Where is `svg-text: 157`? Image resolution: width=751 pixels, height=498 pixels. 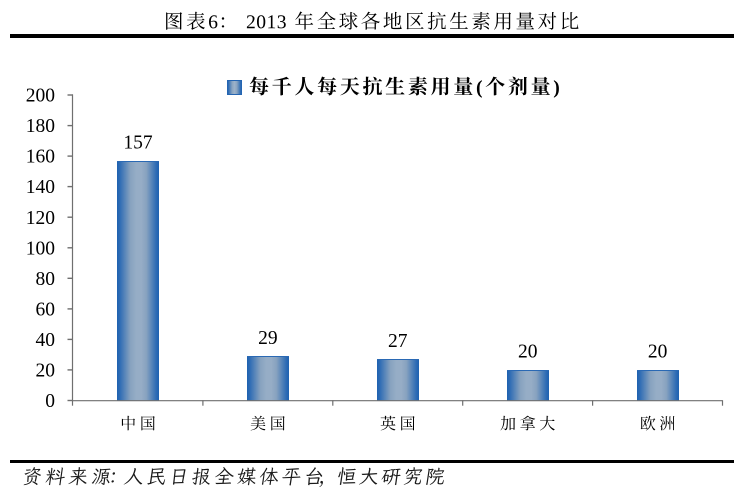
svg-text: 157 is located at coordinates (138, 142).